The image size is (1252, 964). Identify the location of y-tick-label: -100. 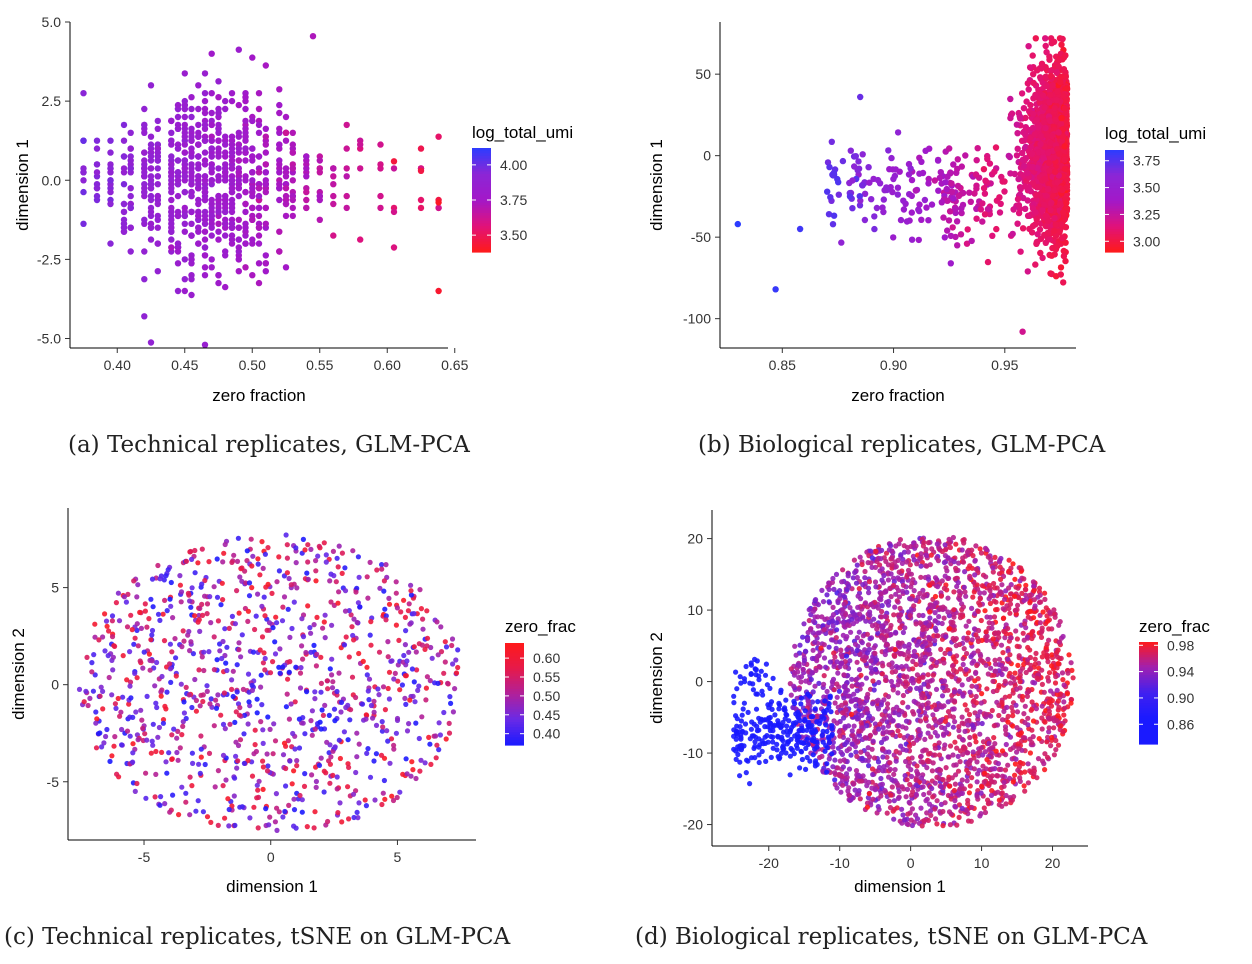
(697, 319).